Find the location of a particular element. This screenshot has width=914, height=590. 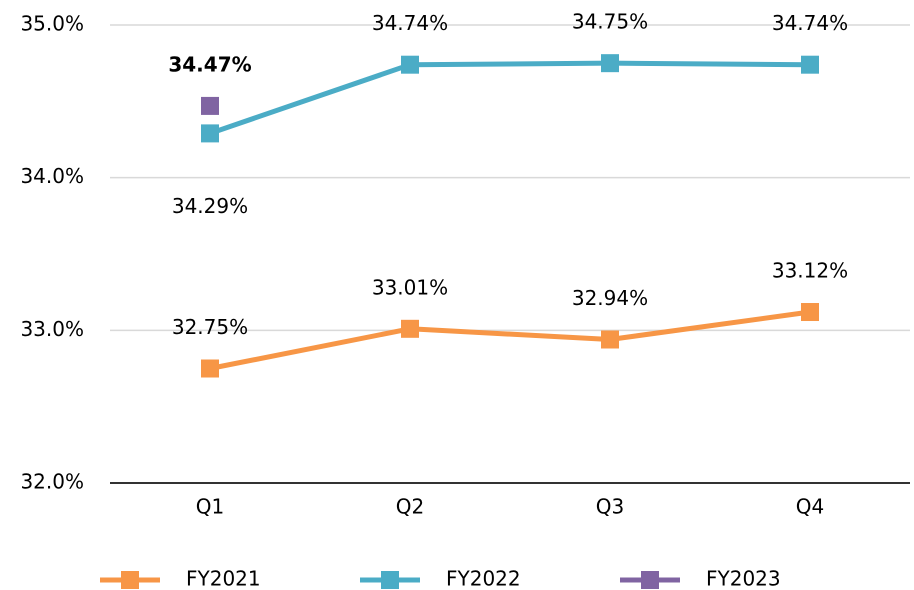

data-label: 34.47% is located at coordinates (209, 64).